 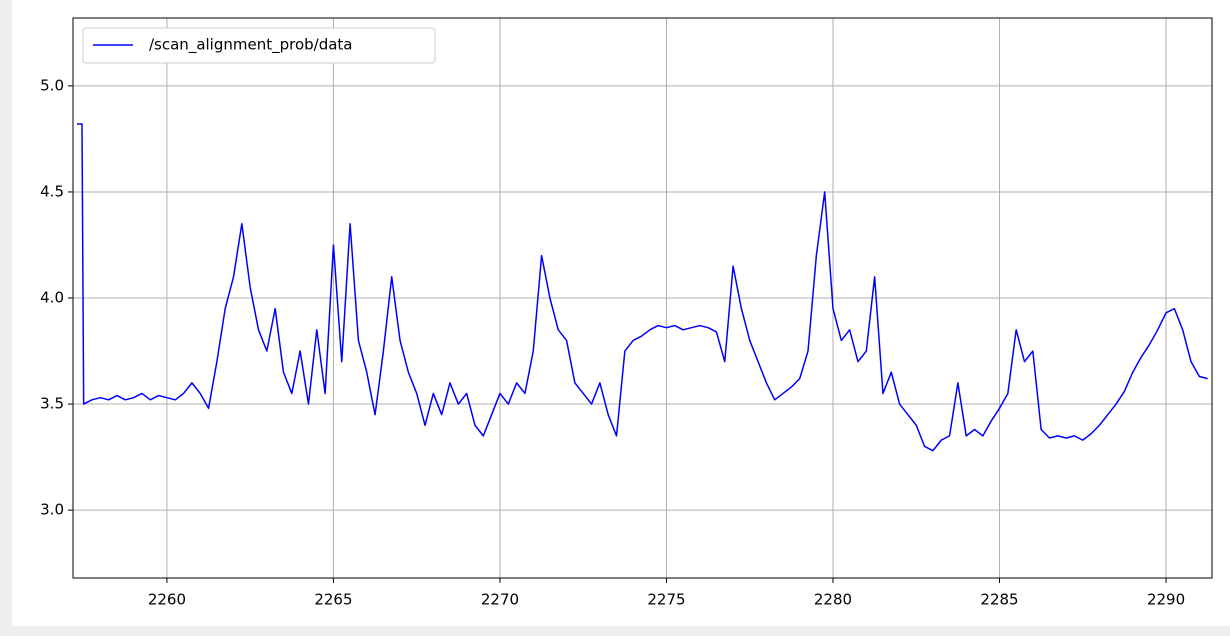 What do you see at coordinates (666, 600) in the screenshot?
I see `x-tick-label: 2275` at bounding box center [666, 600].